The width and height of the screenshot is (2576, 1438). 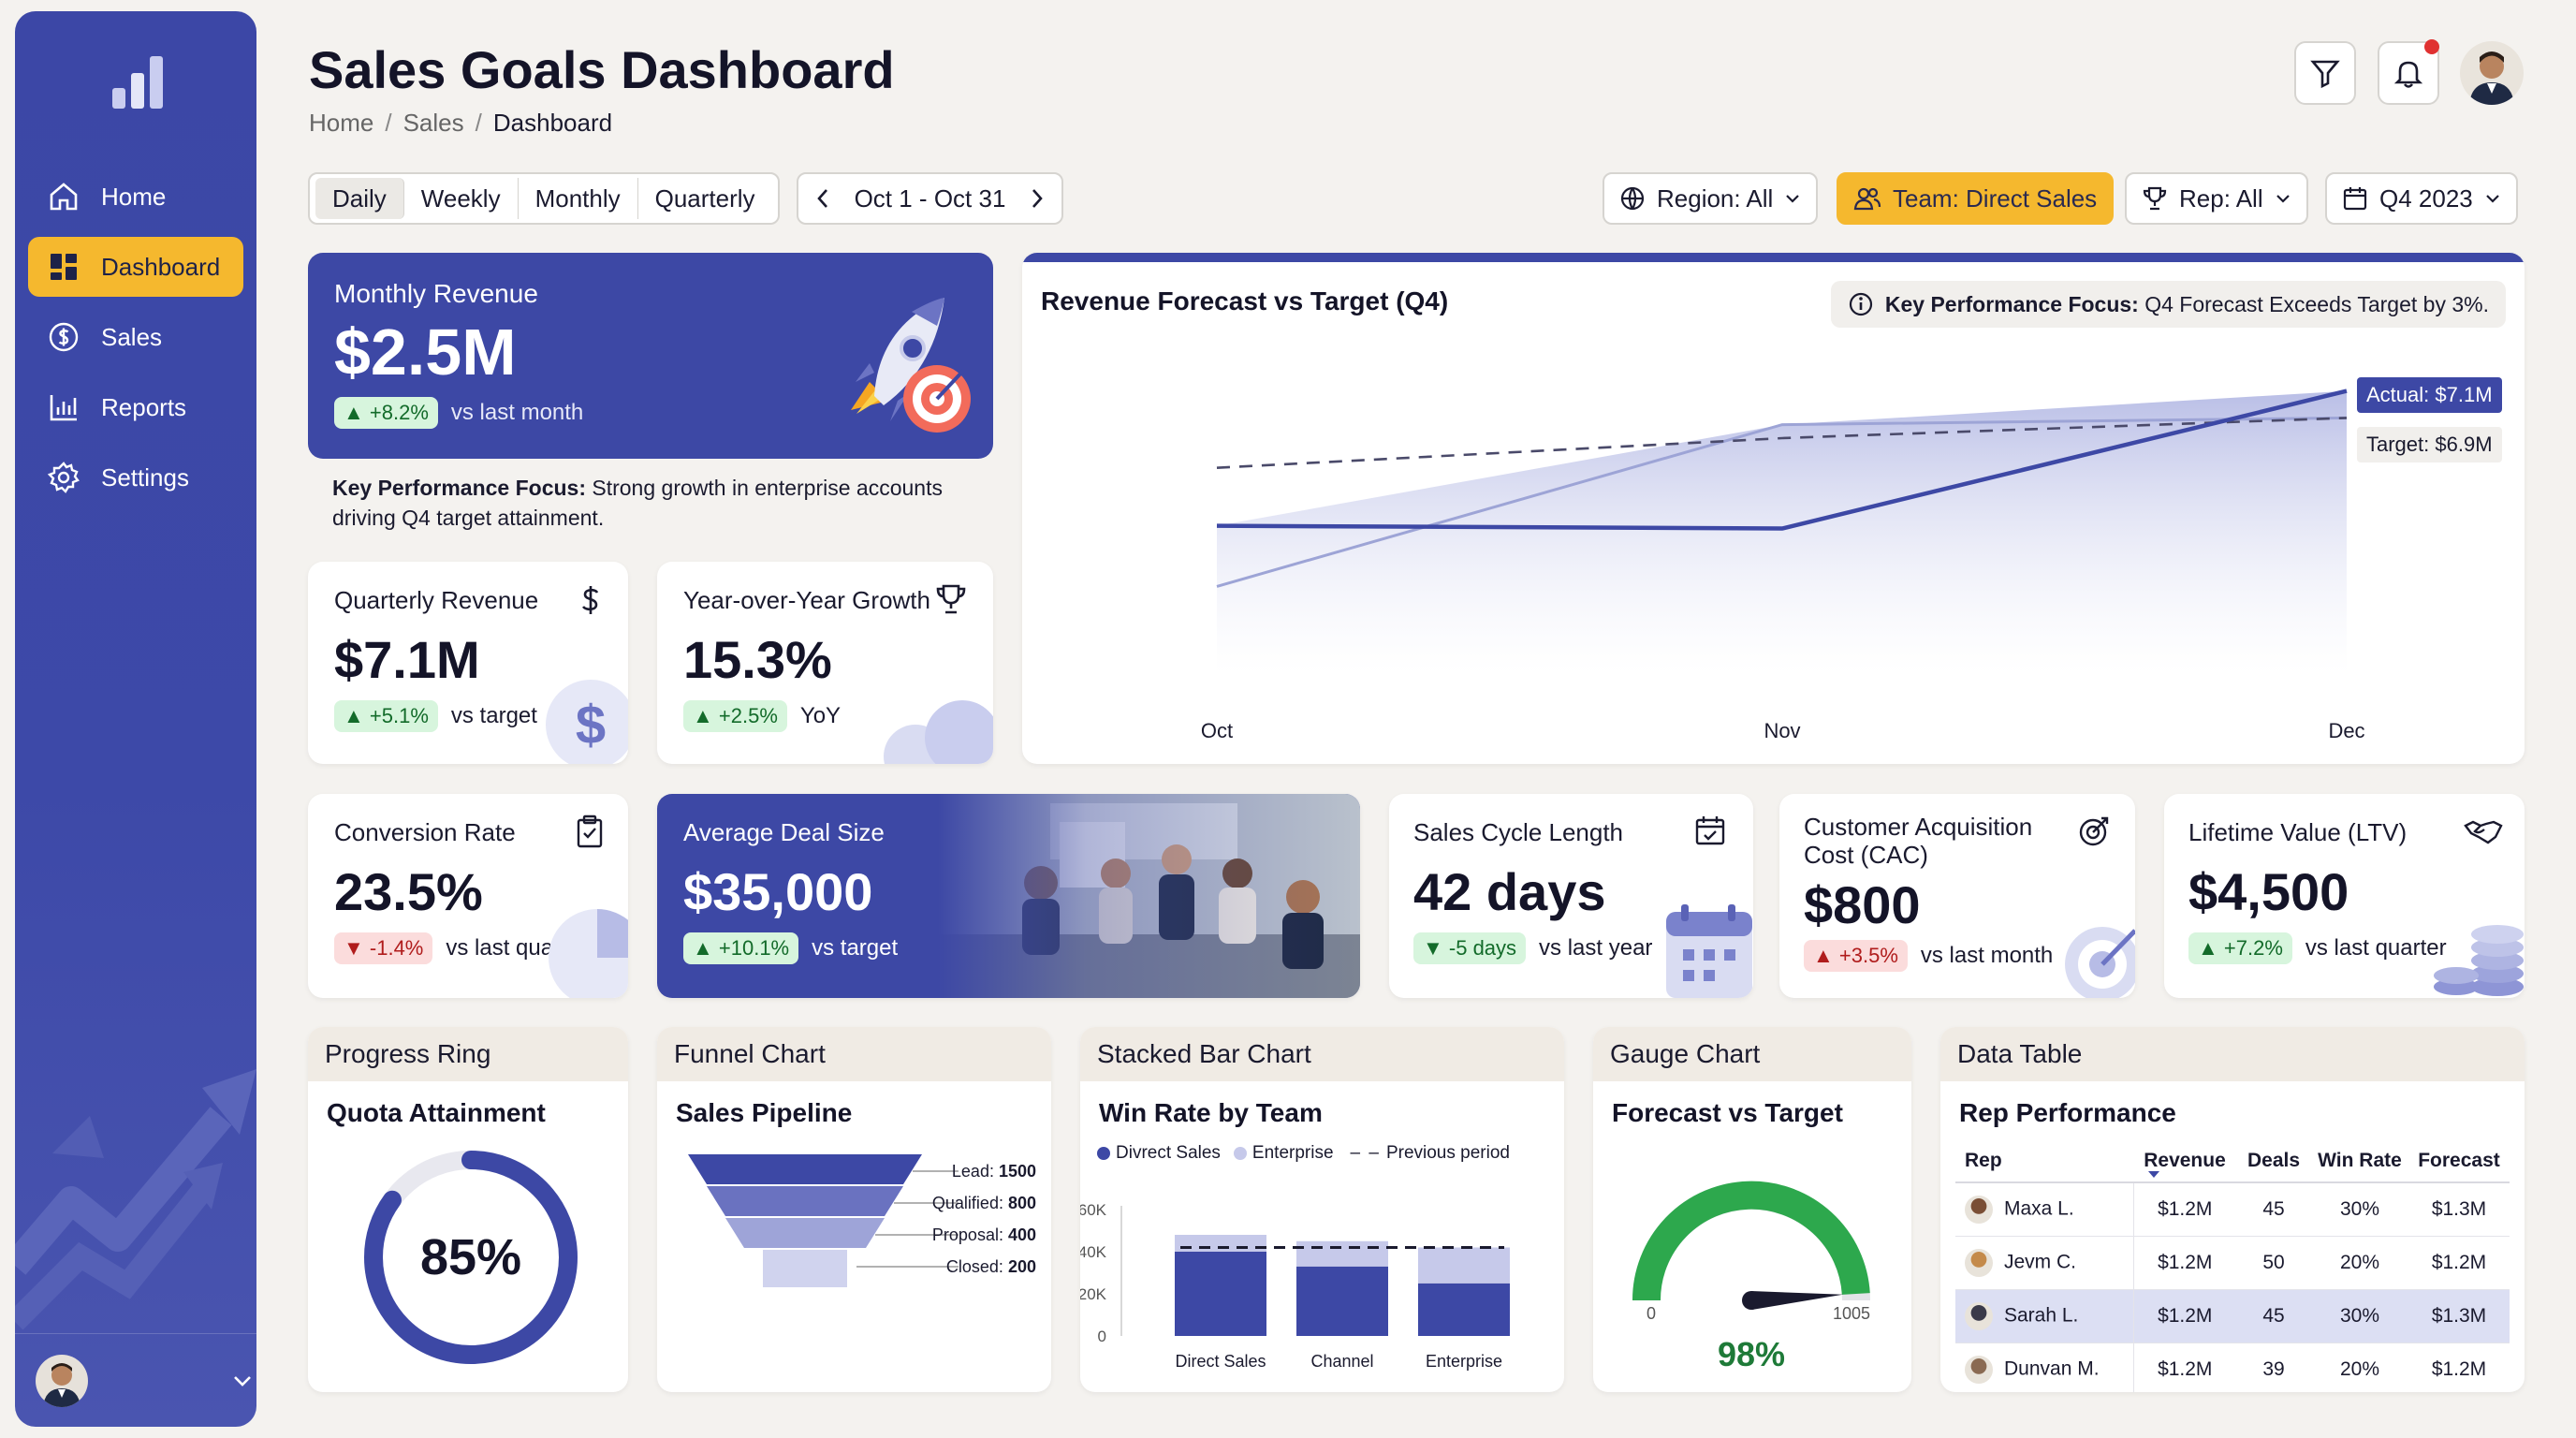 What do you see at coordinates (135, 477) in the screenshot?
I see `sidebar-item-settings: Settings` at bounding box center [135, 477].